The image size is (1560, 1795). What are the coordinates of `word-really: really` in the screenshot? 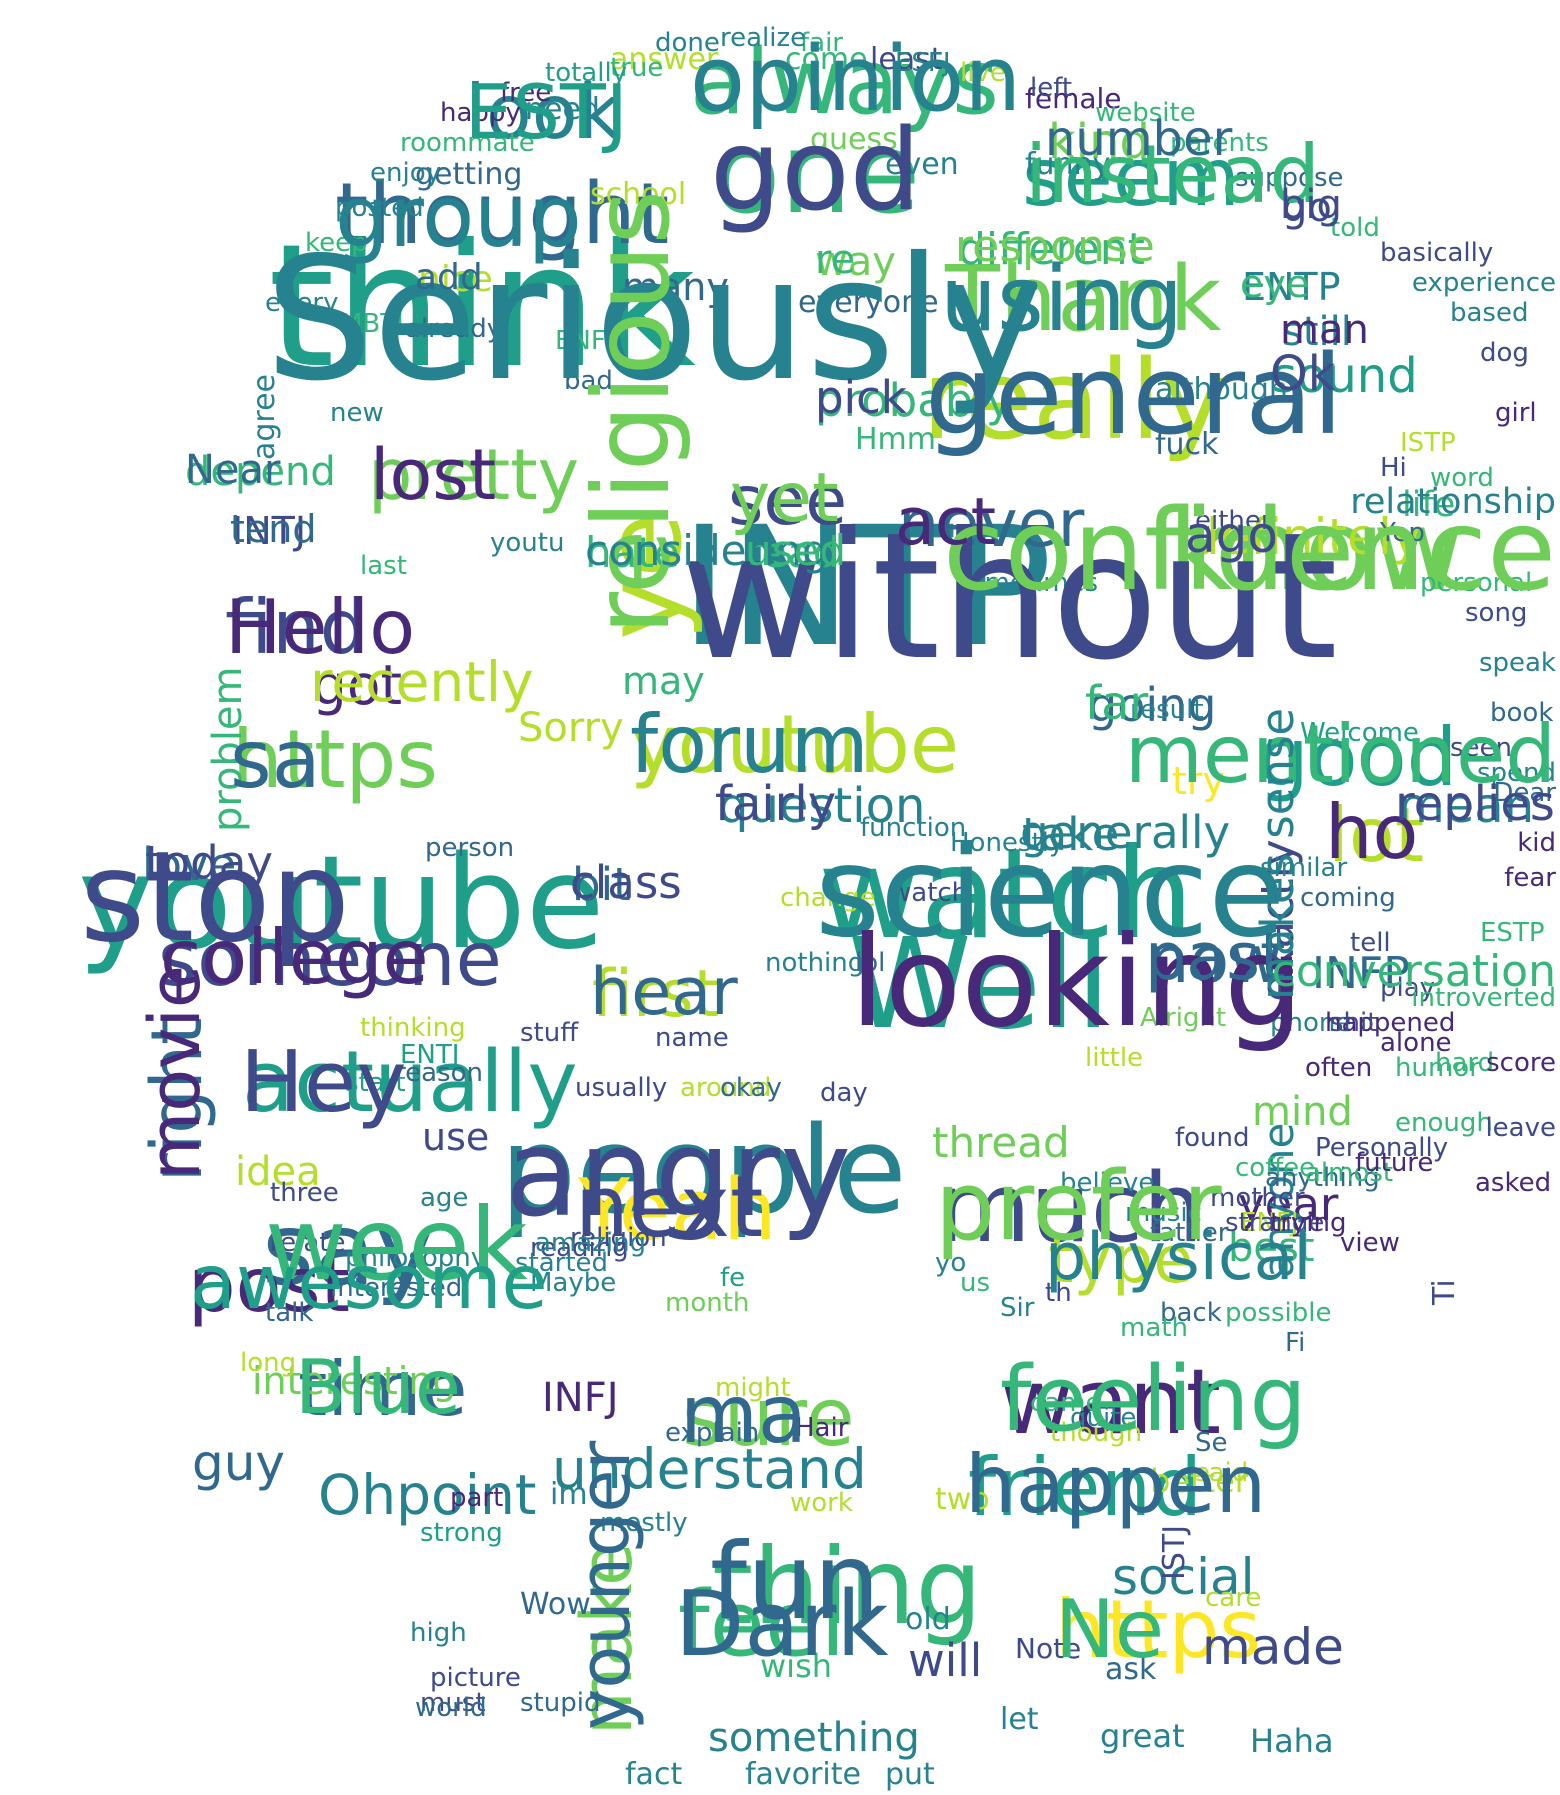 It's located at (1074, 400).